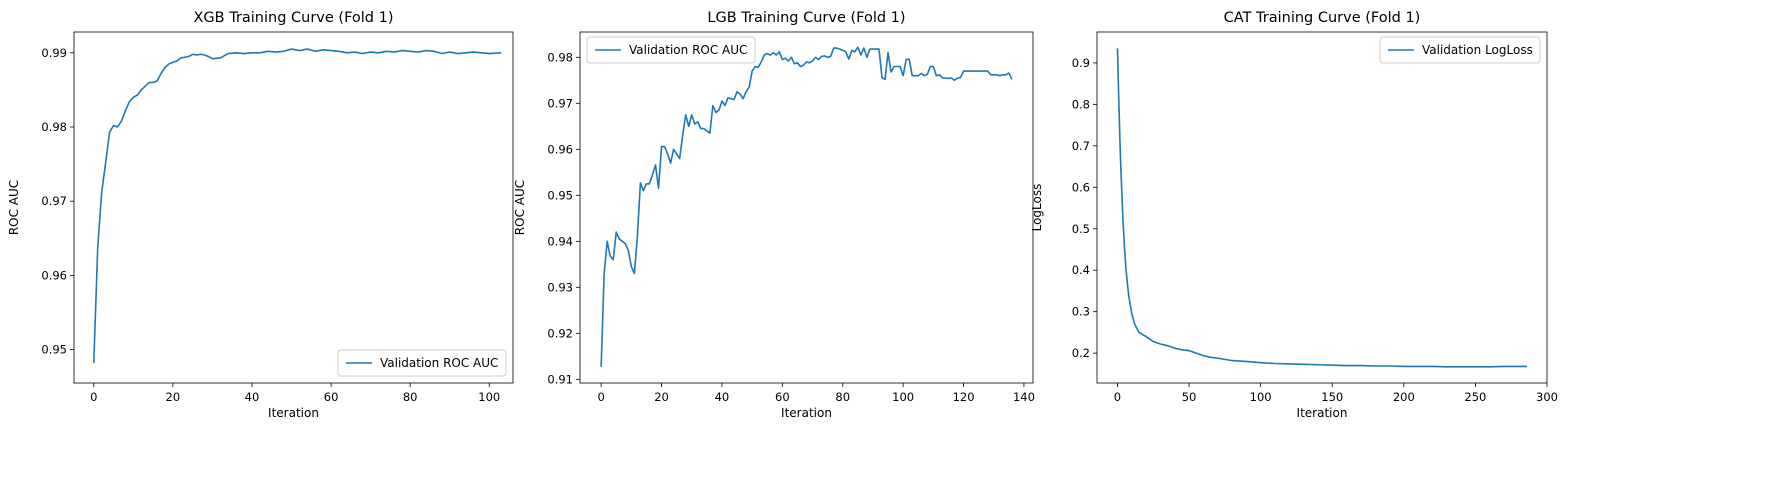 The image size is (1789, 490). Describe the element at coordinates (1475, 397) in the screenshot. I see `x-tick-label: 250` at that location.